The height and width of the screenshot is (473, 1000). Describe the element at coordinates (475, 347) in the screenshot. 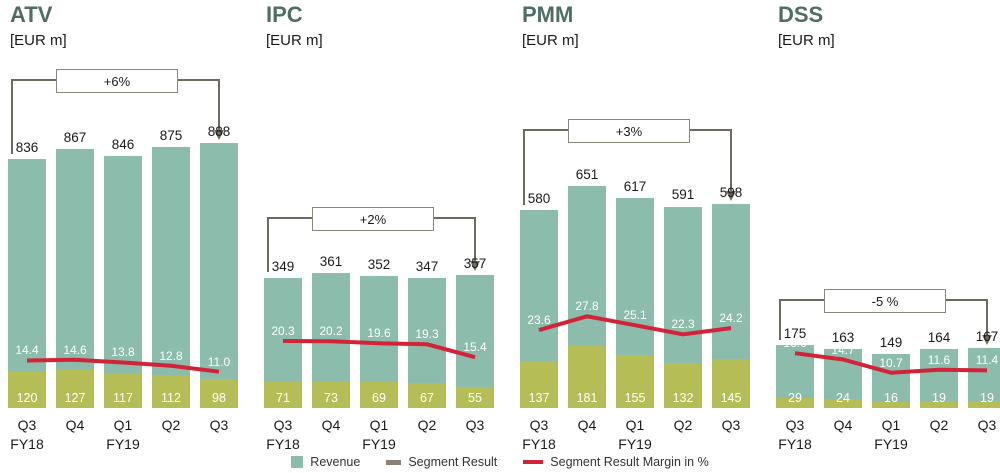

I see `margin-value-label: 15.4` at that location.